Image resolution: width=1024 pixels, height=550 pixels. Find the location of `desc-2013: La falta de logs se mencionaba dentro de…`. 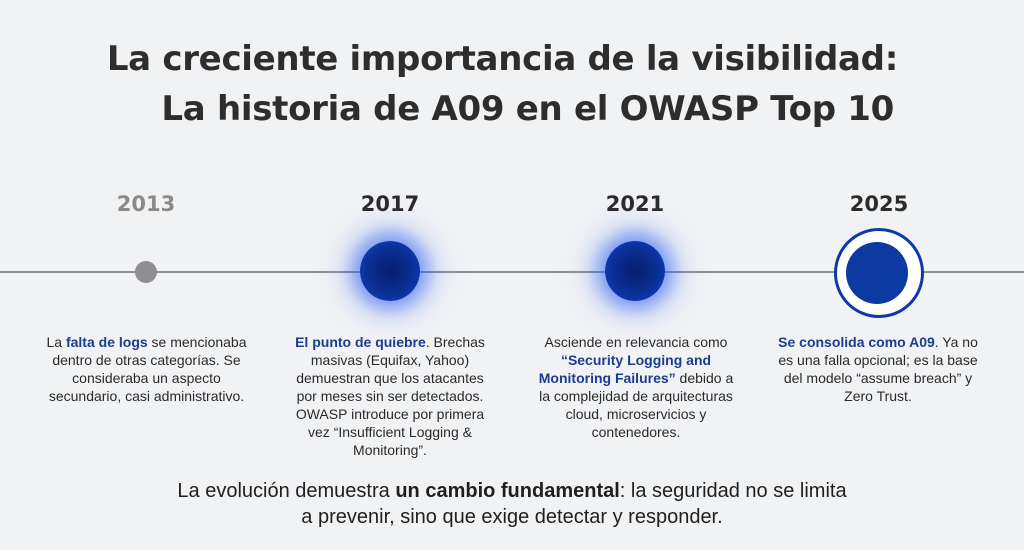

desc-2013: La falta de logs se mencionaba dentro de… is located at coordinates (146, 369).